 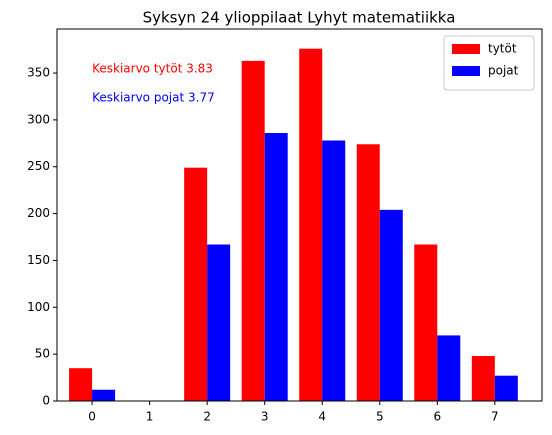 I want to click on y-tick-label: 250, so click(x=38, y=166).